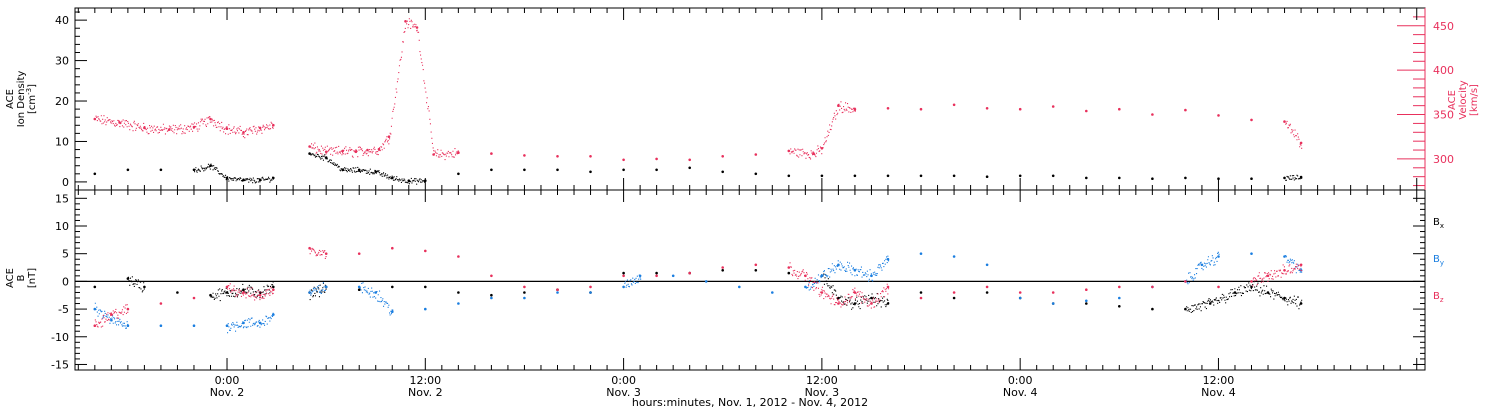  Describe the element at coordinates (1443, 115) in the screenshot. I see `velocity-tick-label: 350` at that location.